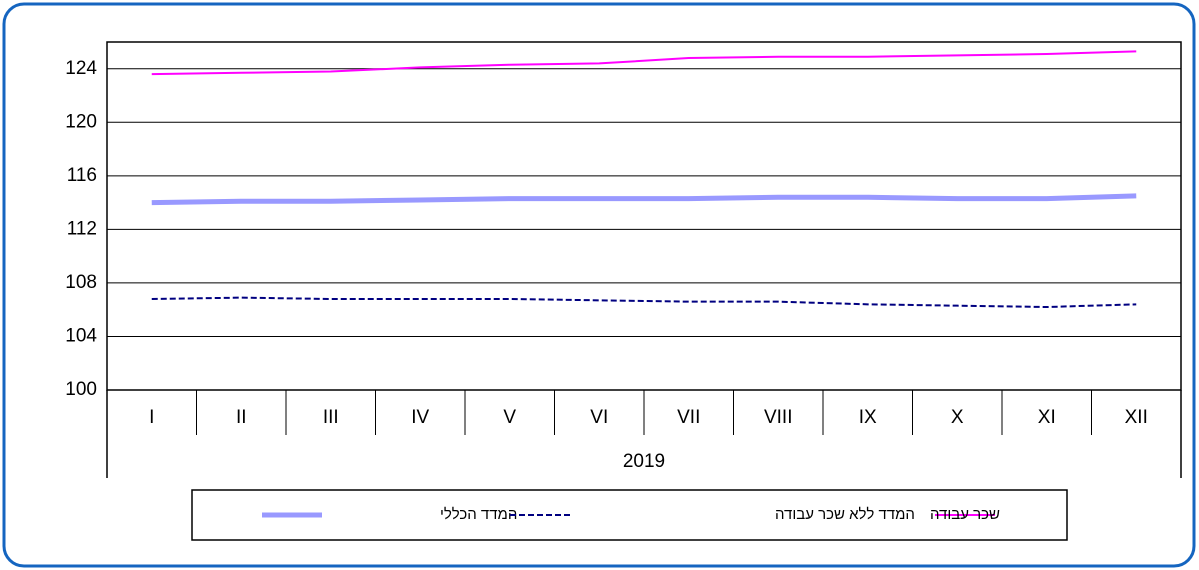  I want to click on x-tick-label: I, so click(151, 417).